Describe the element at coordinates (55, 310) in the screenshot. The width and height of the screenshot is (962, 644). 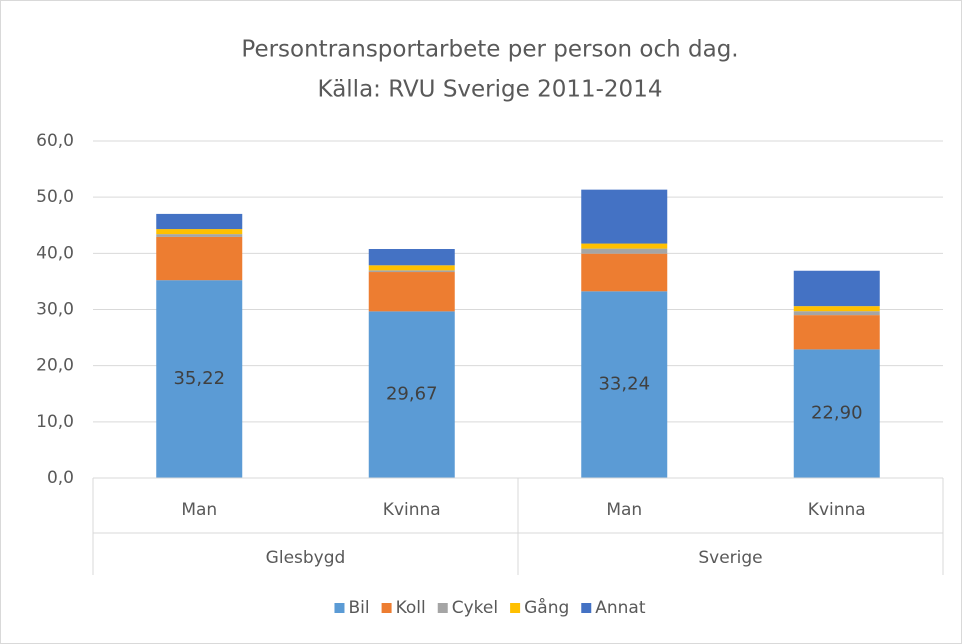
I see `y-tick-label: 30,0` at that location.